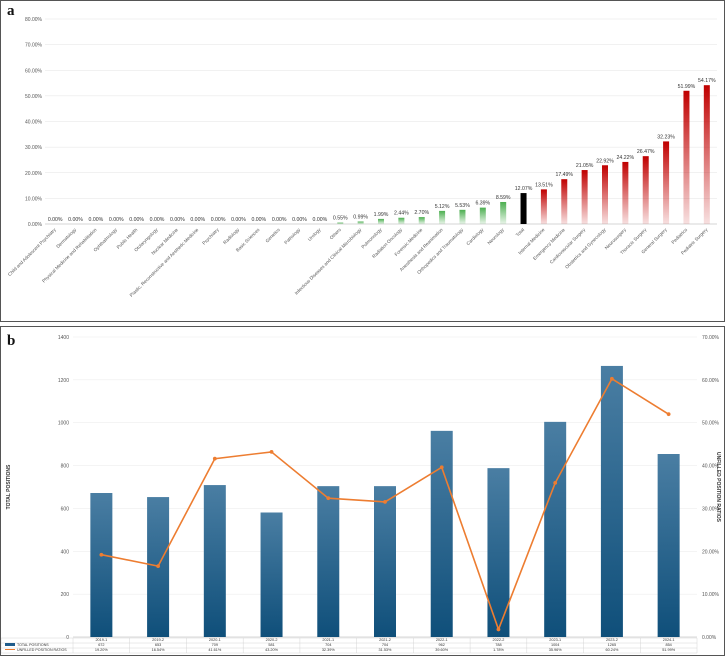 The image size is (726, 656). Describe the element at coordinates (101, 645) in the screenshot. I see `table-cell-total-positions: 672` at that location.